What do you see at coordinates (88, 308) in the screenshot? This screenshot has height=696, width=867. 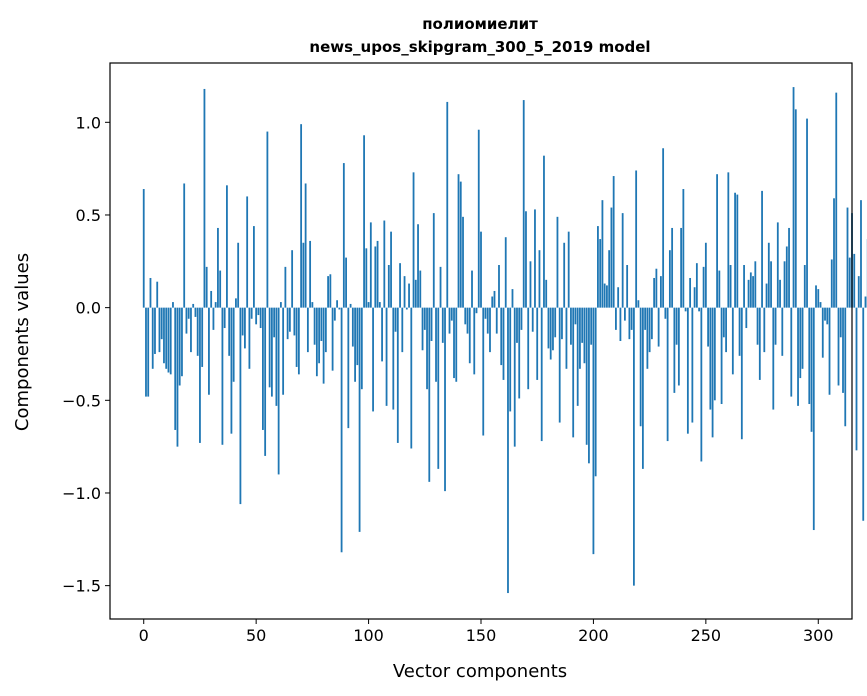 I see `y-tick-label: 0.0` at bounding box center [88, 308].